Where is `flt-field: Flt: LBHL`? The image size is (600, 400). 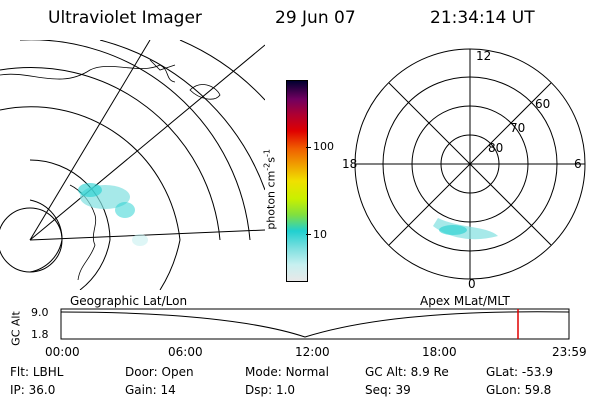
flt-field: Flt: LBHL is located at coordinates (36, 372).